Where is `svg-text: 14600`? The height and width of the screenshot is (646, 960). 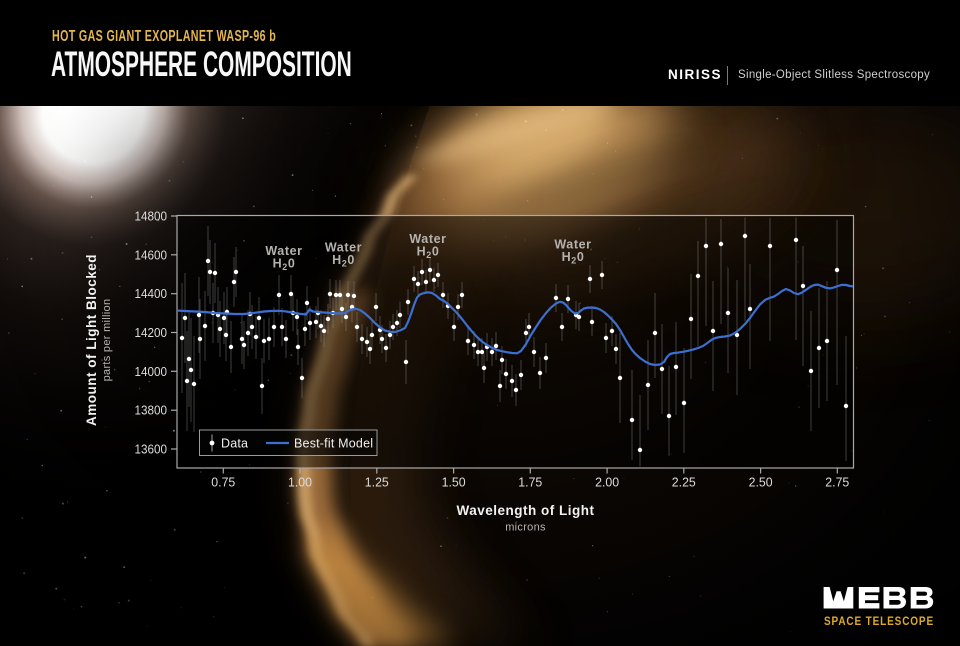
svg-text: 14600 is located at coordinates (151, 254).